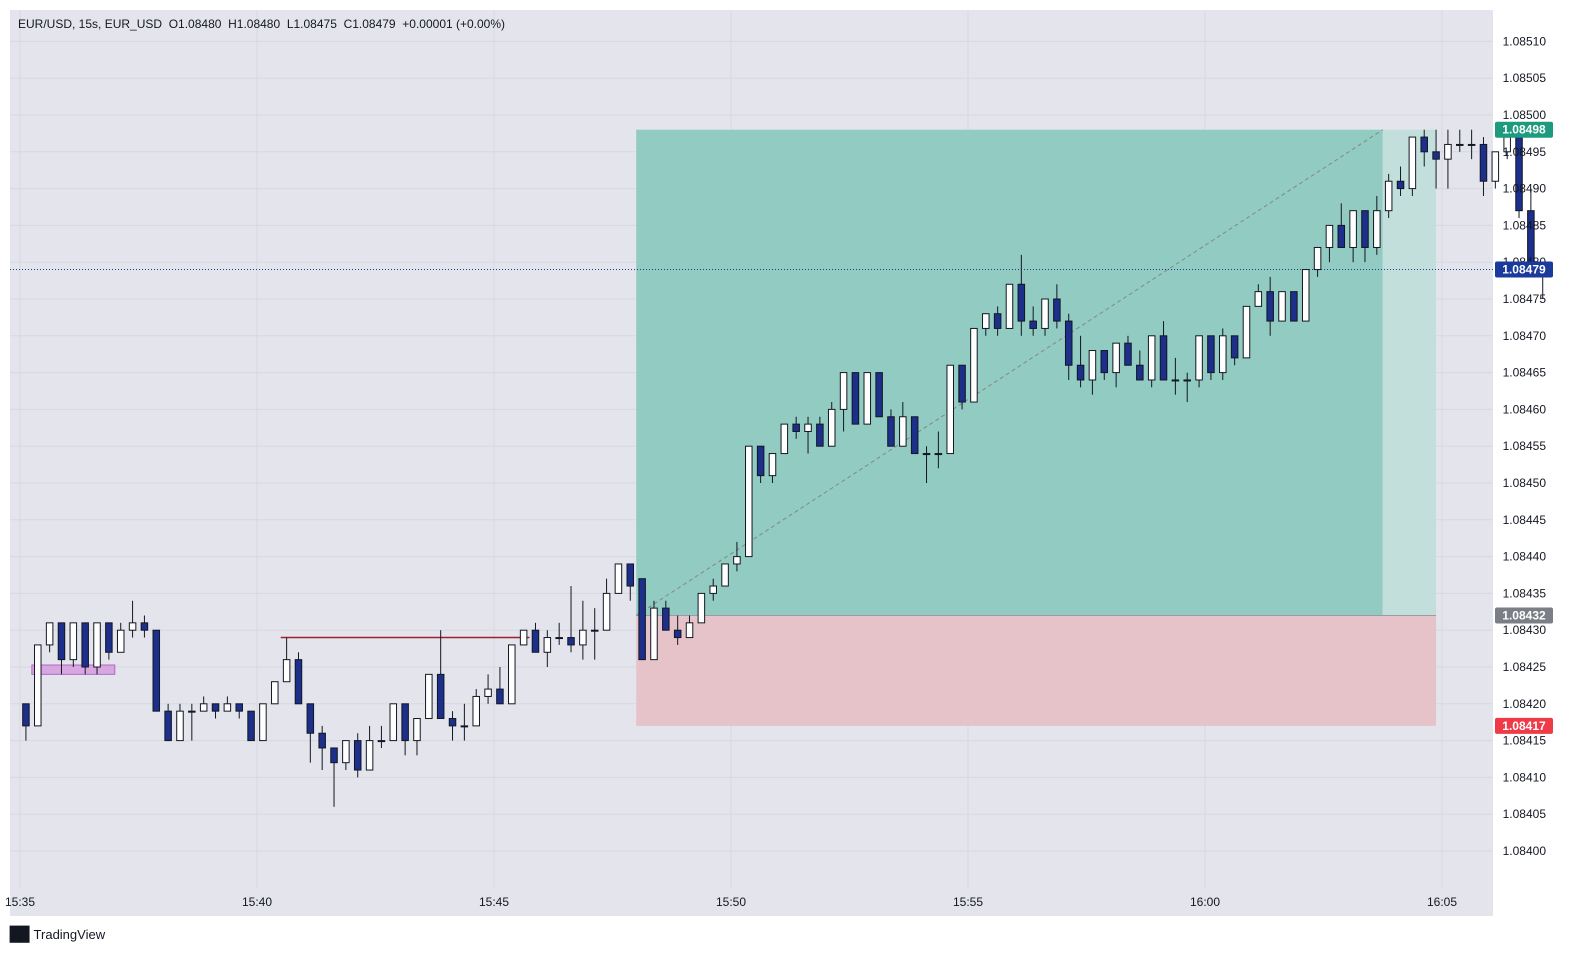 This screenshot has height=966, width=1594. I want to click on price-tick-label: 1.08490, so click(1525, 189).